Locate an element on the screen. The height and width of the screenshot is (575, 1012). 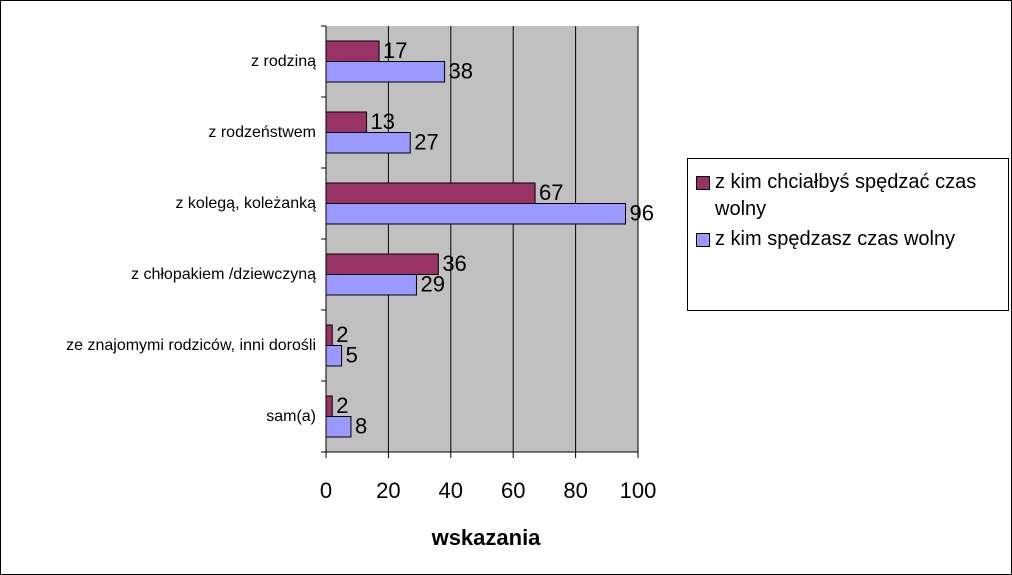
y-tick-label: sam(a) is located at coordinates (163, 416).